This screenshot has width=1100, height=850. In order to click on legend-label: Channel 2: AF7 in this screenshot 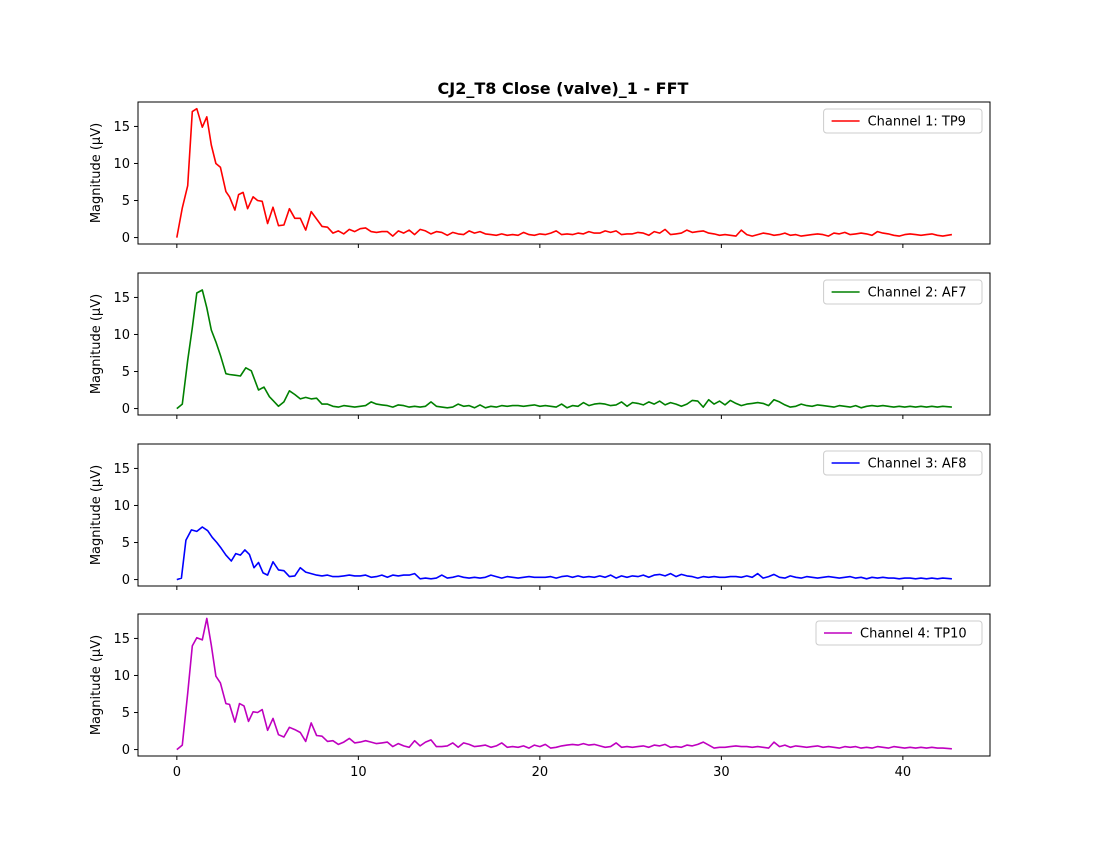, I will do `click(917, 293)`.